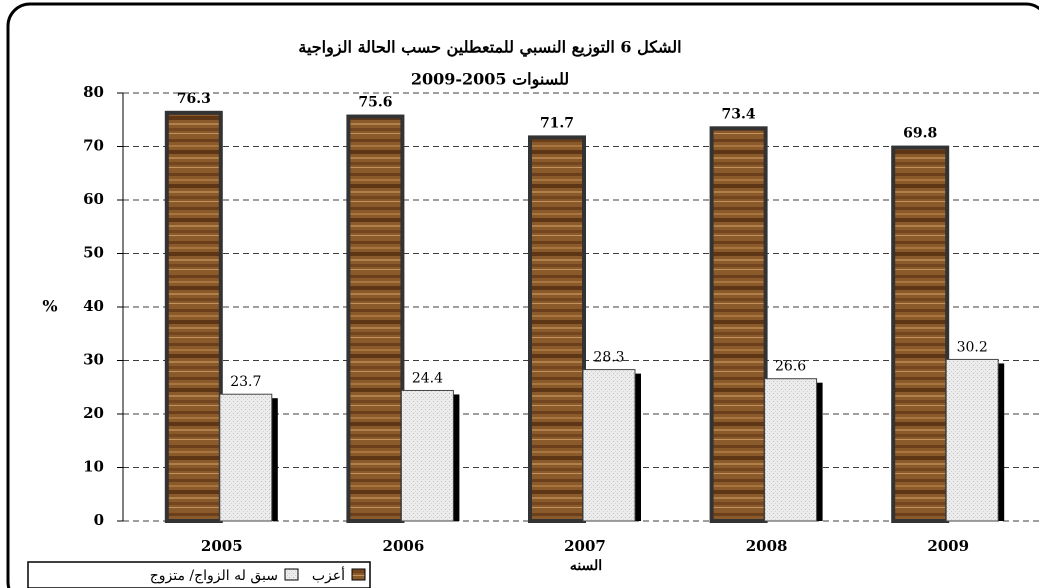 The image size is (1039, 588). Describe the element at coordinates (93, 146) in the screenshot. I see `y-tick-label: 70` at that location.